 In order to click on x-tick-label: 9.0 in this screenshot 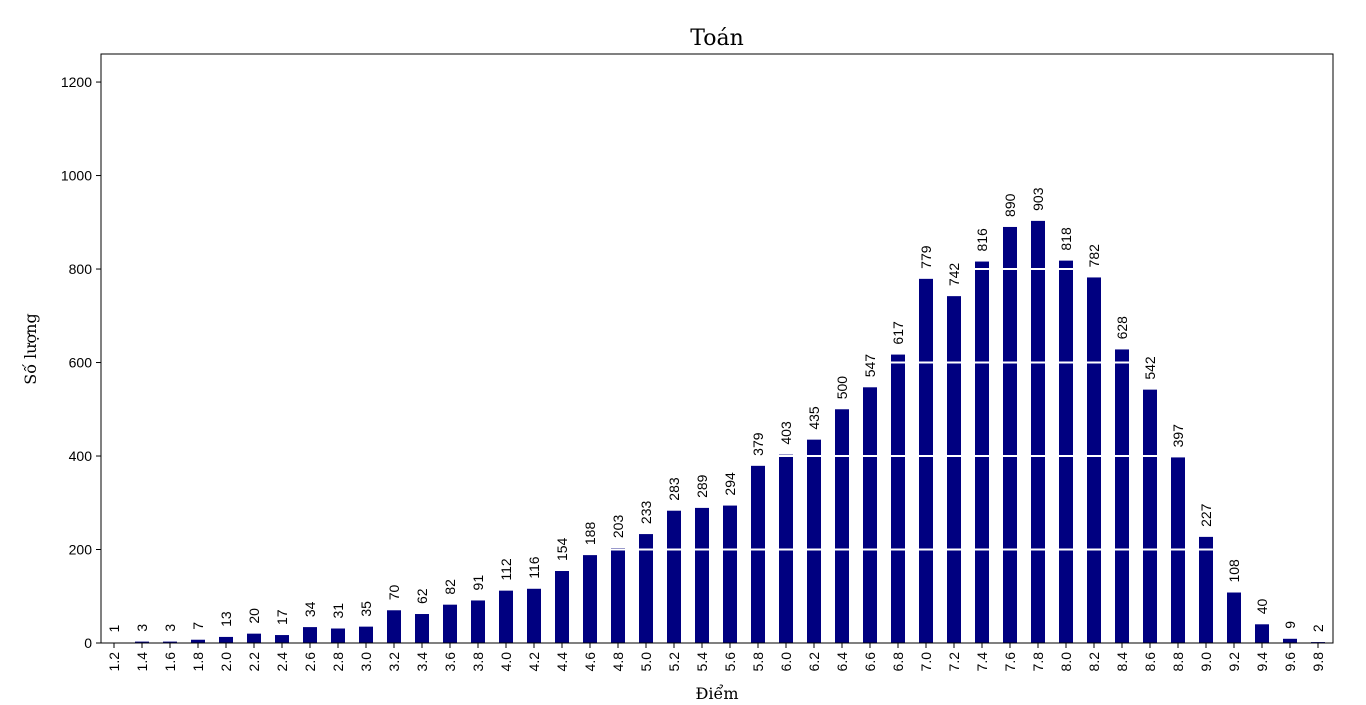, I will do `click(1206, 662)`.